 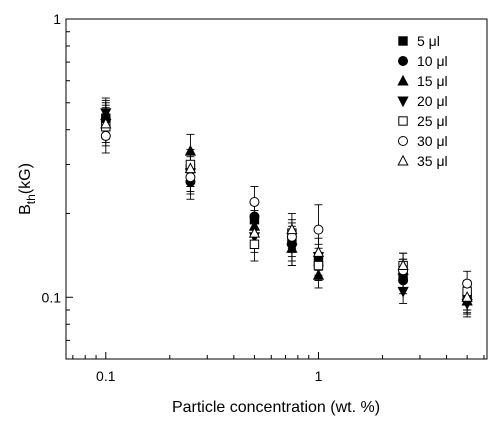 I want to click on x-tick-label: 1, so click(x=319, y=376).